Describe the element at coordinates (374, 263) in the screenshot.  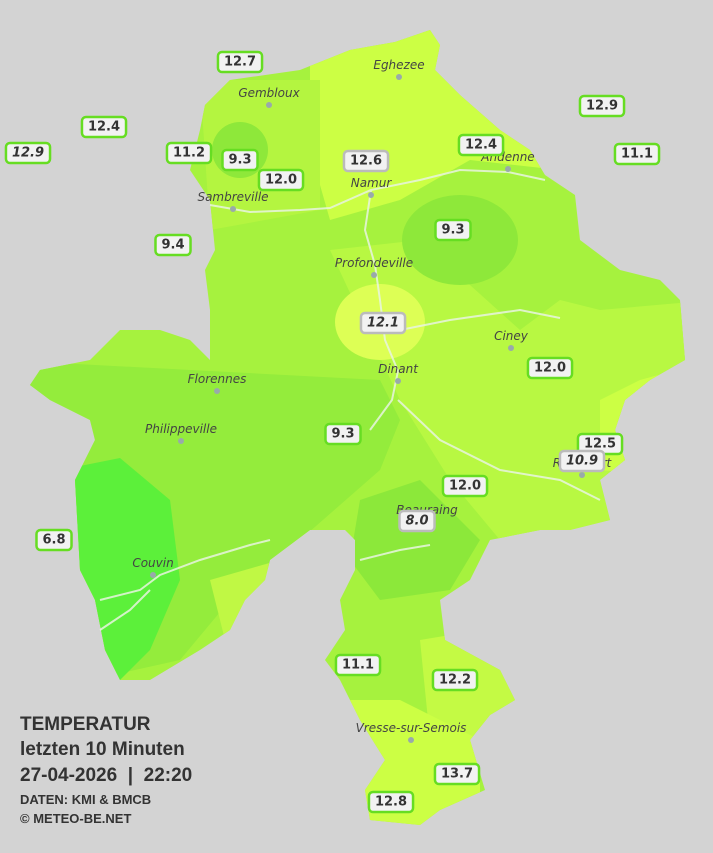
I see `city-label: Profondeville` at that location.